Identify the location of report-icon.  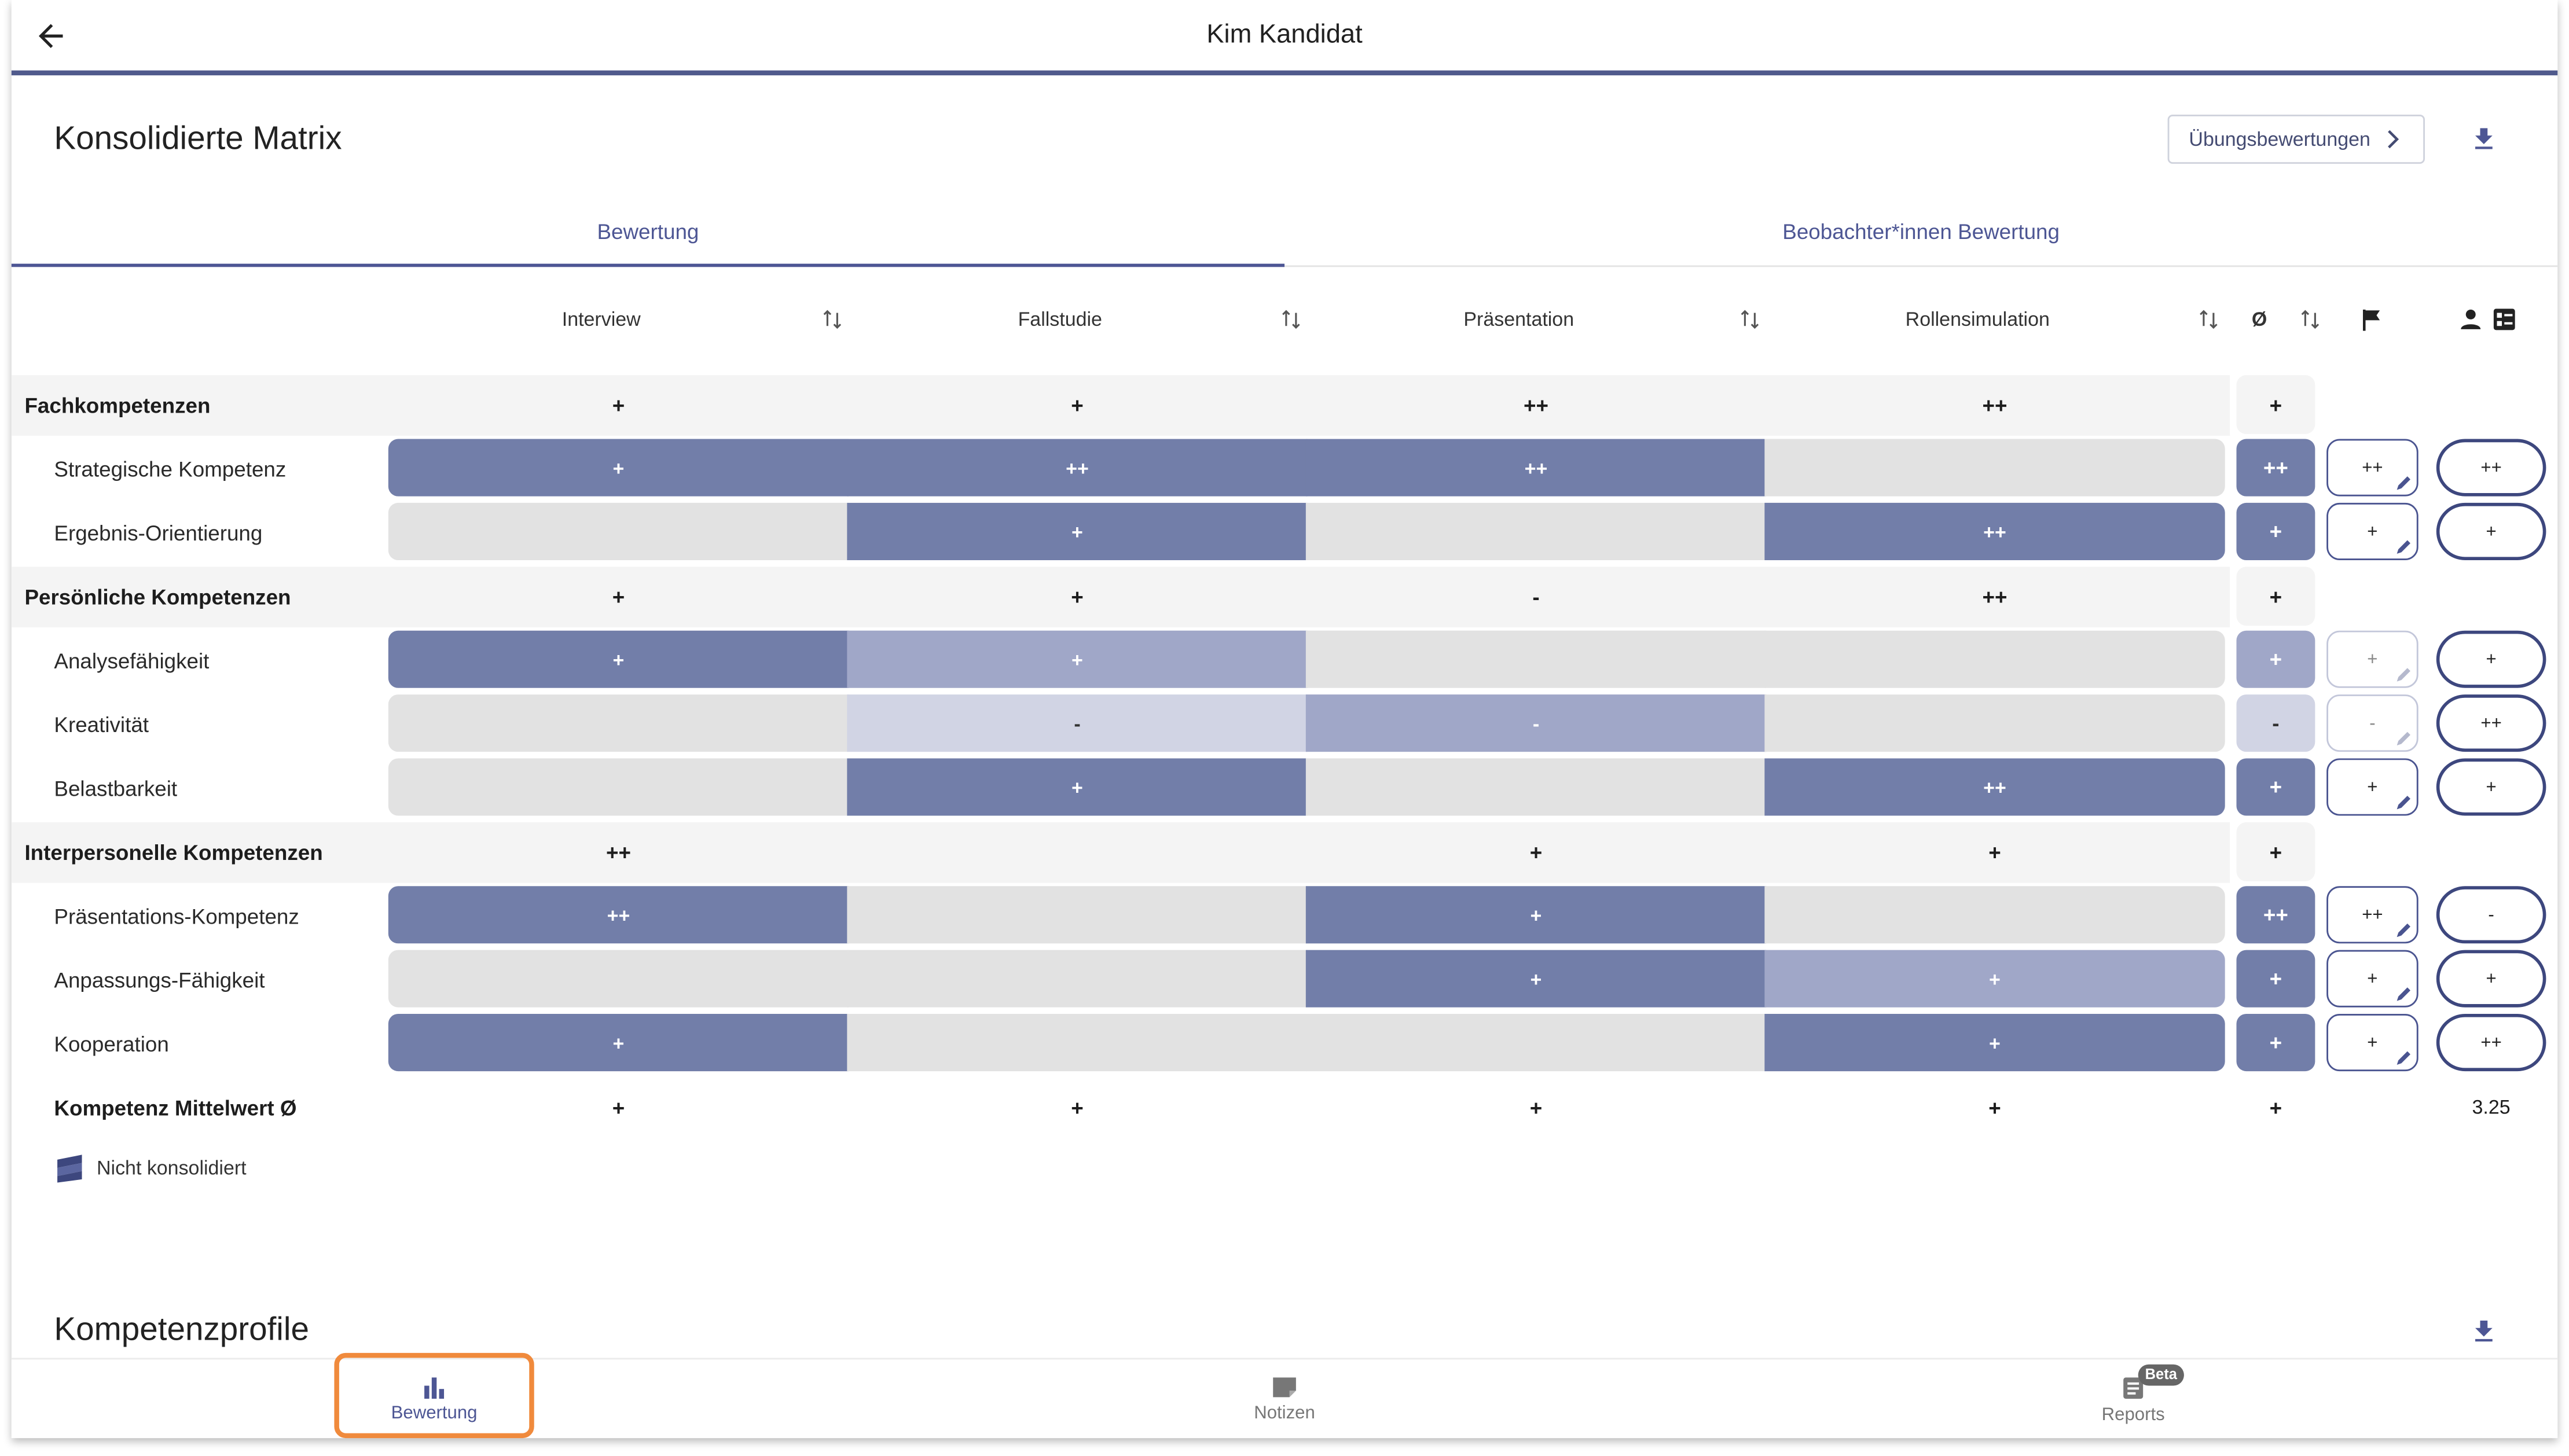
(2133, 1387).